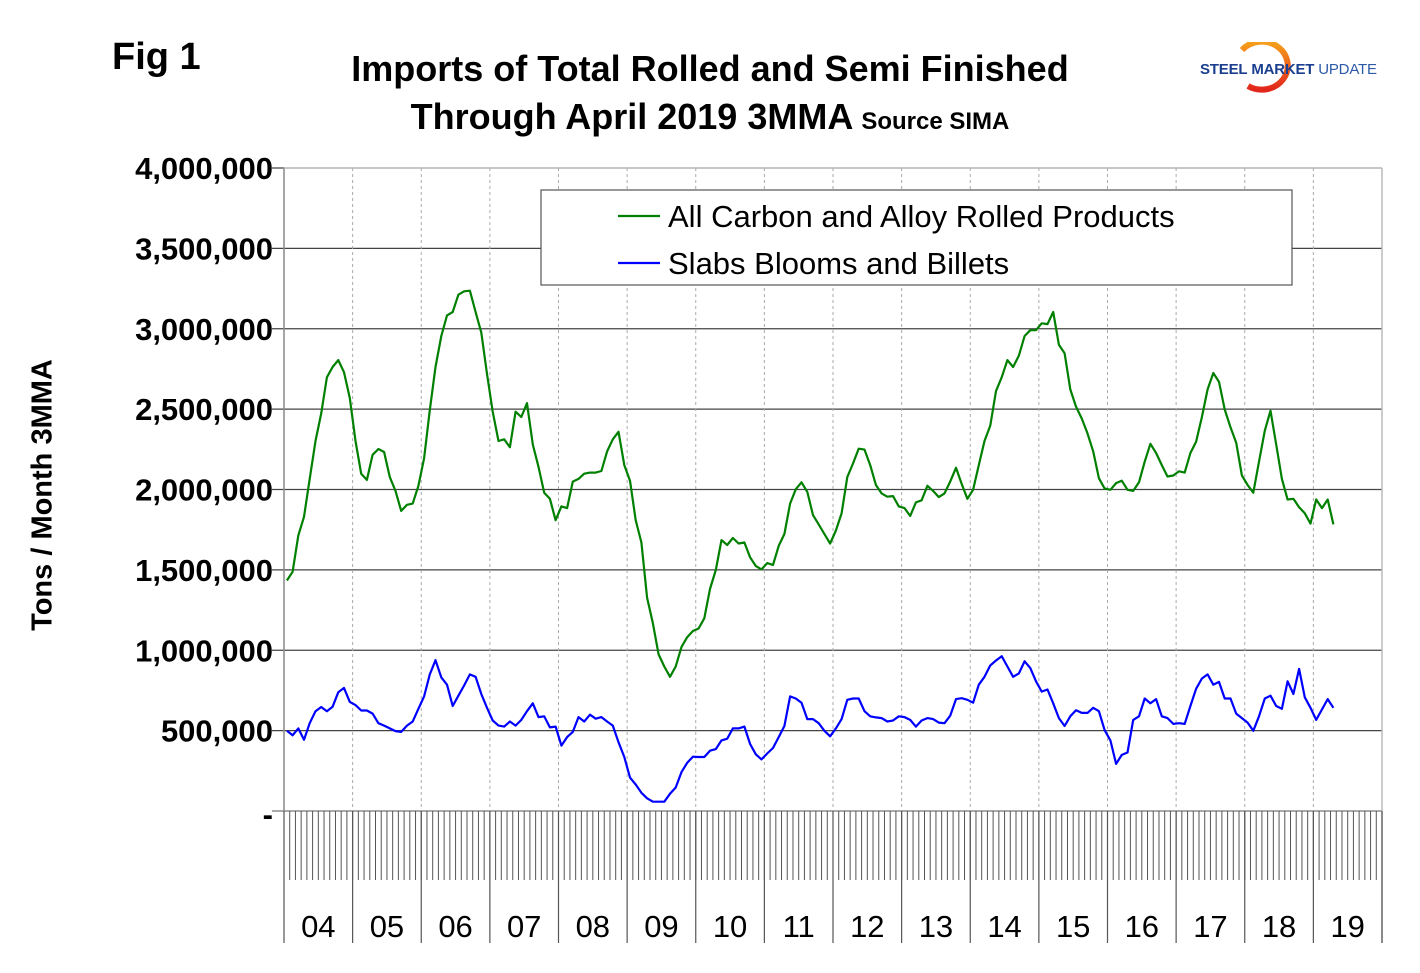 This screenshot has height=973, width=1420. I want to click on x-tick-label: 13, so click(936, 926).